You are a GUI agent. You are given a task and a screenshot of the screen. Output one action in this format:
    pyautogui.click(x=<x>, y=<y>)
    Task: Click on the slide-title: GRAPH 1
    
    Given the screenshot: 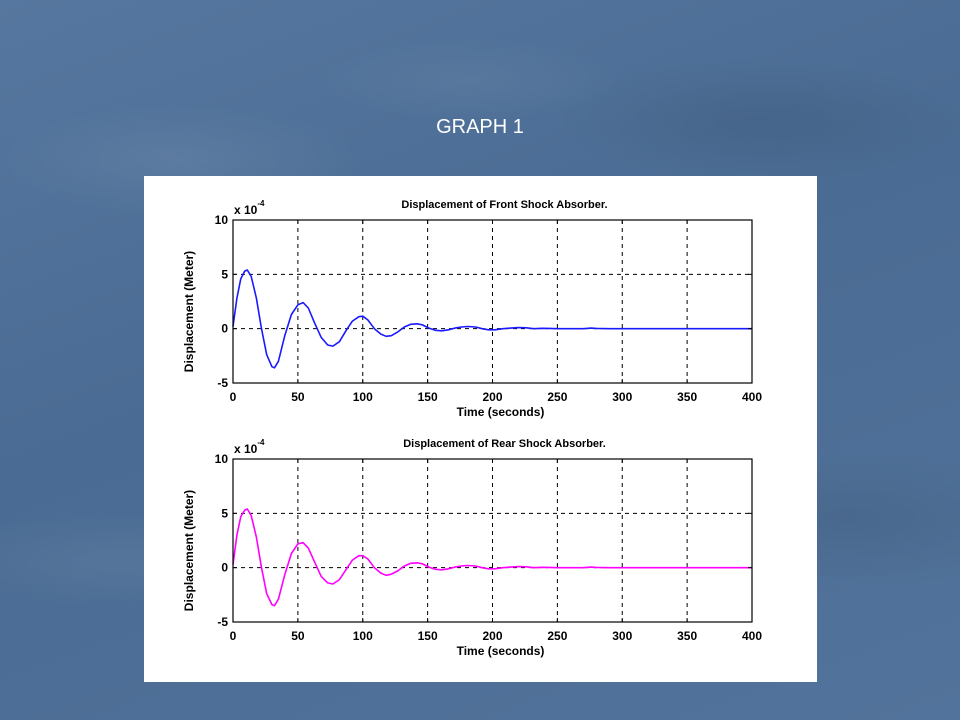 What is the action you would take?
    pyautogui.click(x=480, y=127)
    